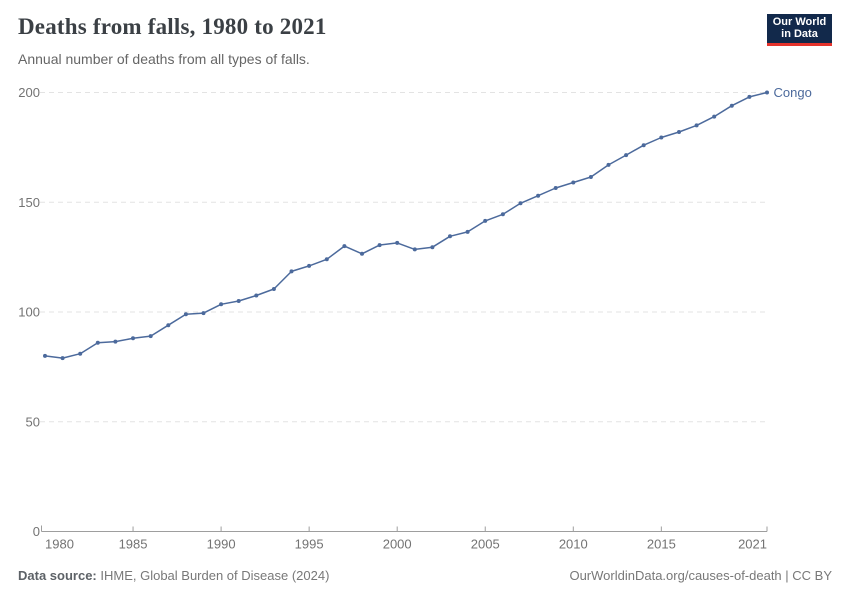  What do you see at coordinates (799, 22) in the screenshot?
I see `owid-logo-line1: Our World` at bounding box center [799, 22].